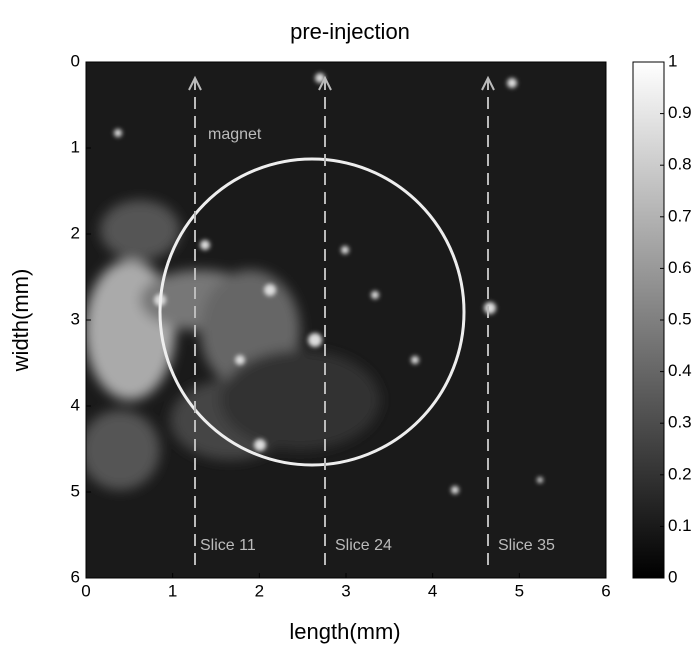 The image size is (699, 661). I want to click on x-tick-label: 6, so click(605, 590).